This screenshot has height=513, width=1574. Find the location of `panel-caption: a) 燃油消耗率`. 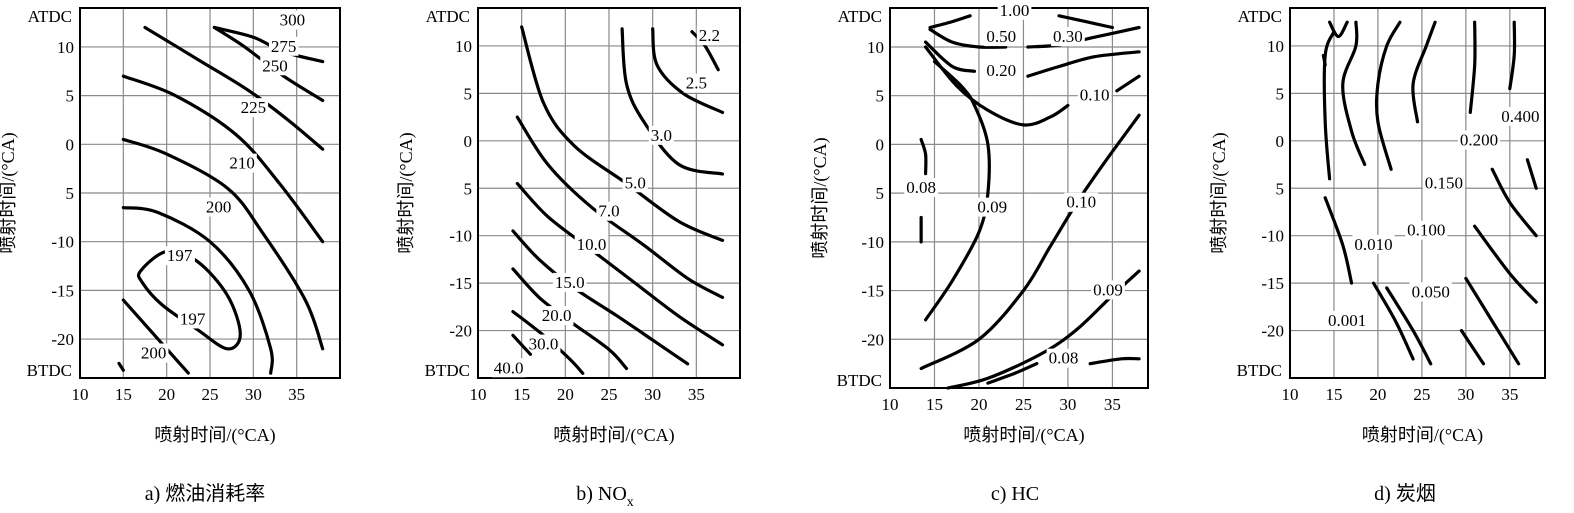

panel-caption: a) 燃油消耗率 is located at coordinates (205, 493).